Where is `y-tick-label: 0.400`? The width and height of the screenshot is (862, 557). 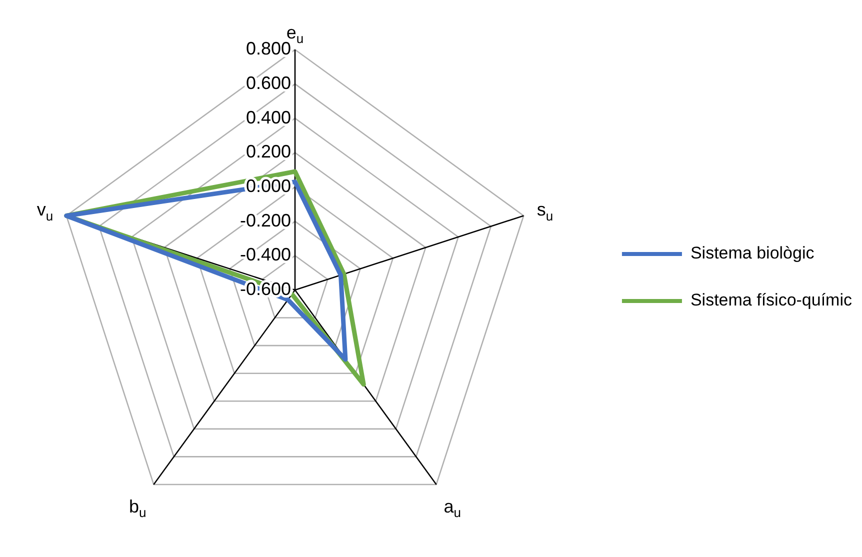
y-tick-label: 0.400 is located at coordinates (268, 117).